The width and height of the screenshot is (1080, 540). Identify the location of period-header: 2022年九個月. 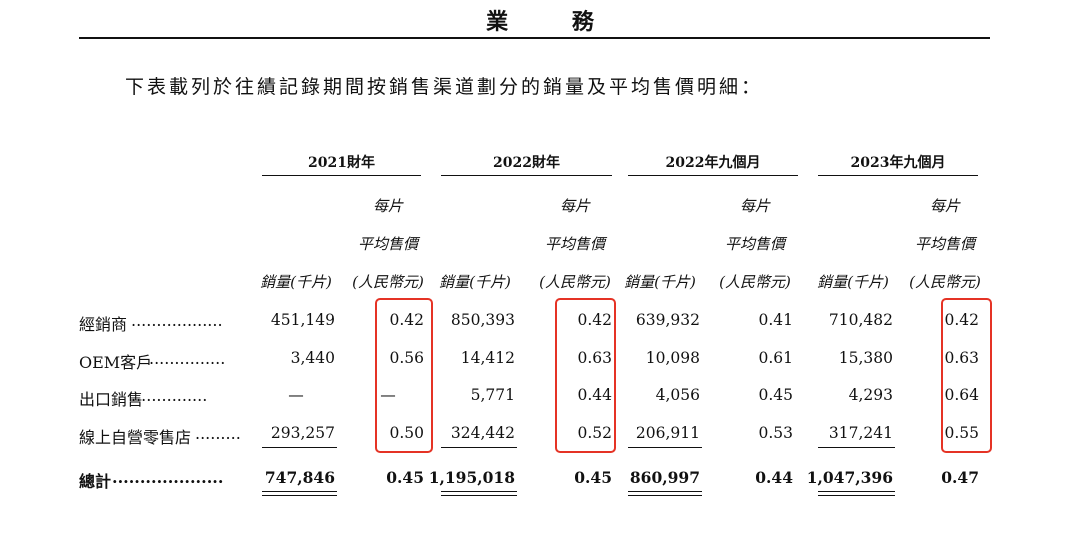
(713, 163).